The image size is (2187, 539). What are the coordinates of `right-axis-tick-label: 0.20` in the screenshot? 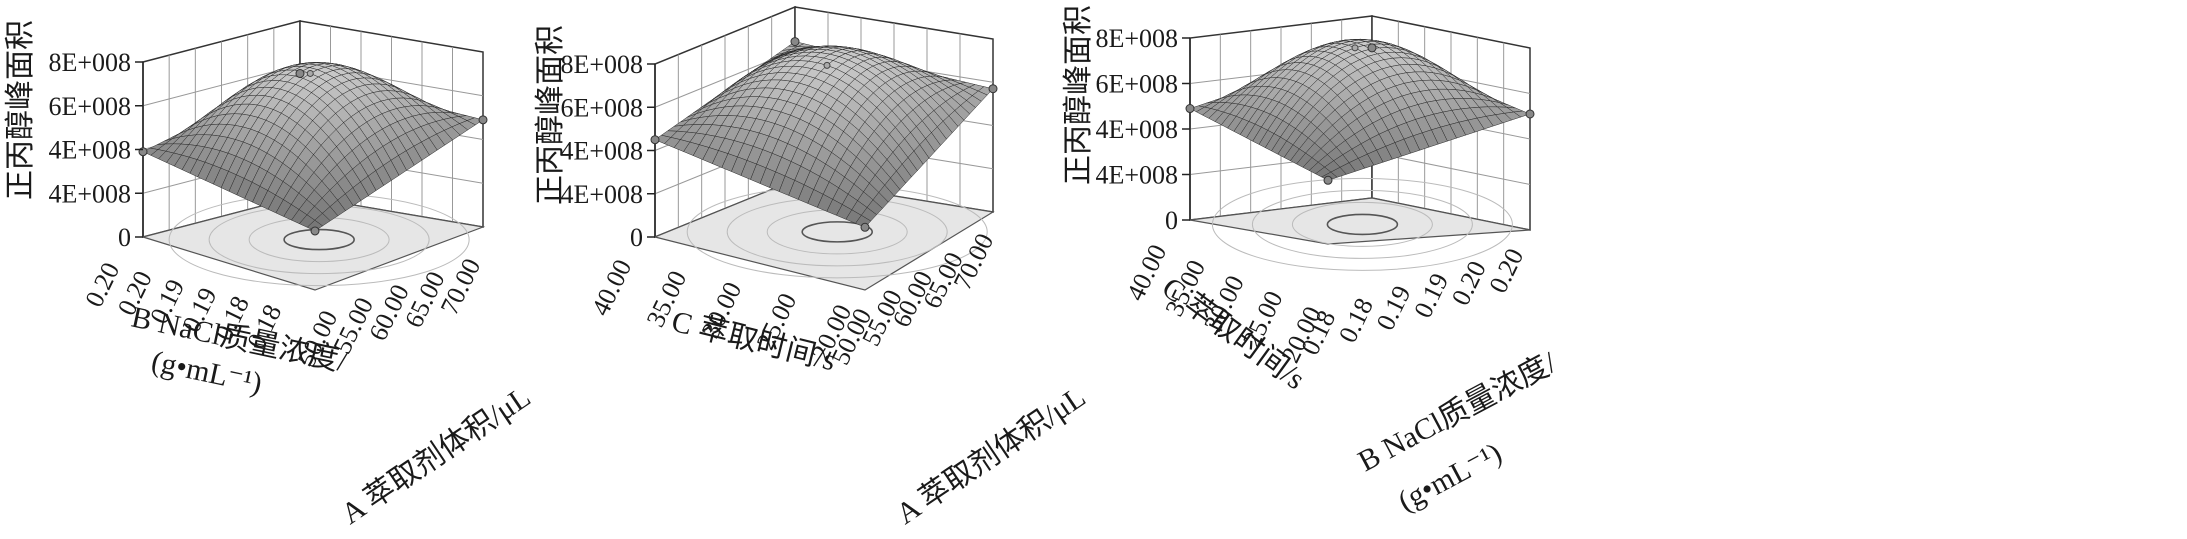 It's located at (1506, 271).